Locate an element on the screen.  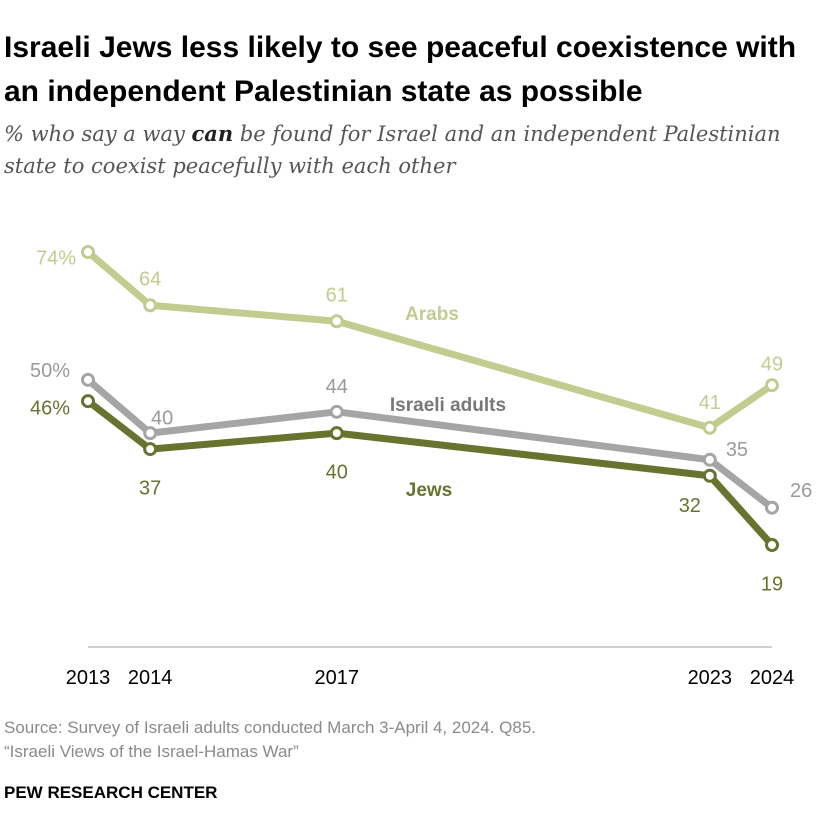
x-tick-label: 2013 is located at coordinates (88, 678).